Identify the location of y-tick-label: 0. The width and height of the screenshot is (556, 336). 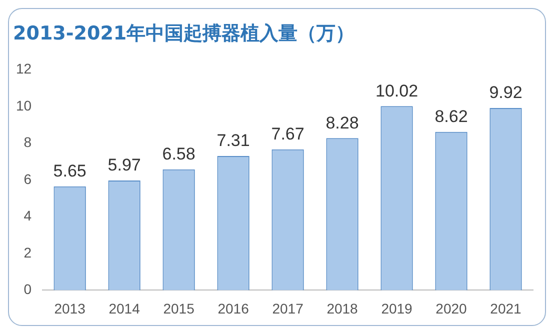
(28, 289).